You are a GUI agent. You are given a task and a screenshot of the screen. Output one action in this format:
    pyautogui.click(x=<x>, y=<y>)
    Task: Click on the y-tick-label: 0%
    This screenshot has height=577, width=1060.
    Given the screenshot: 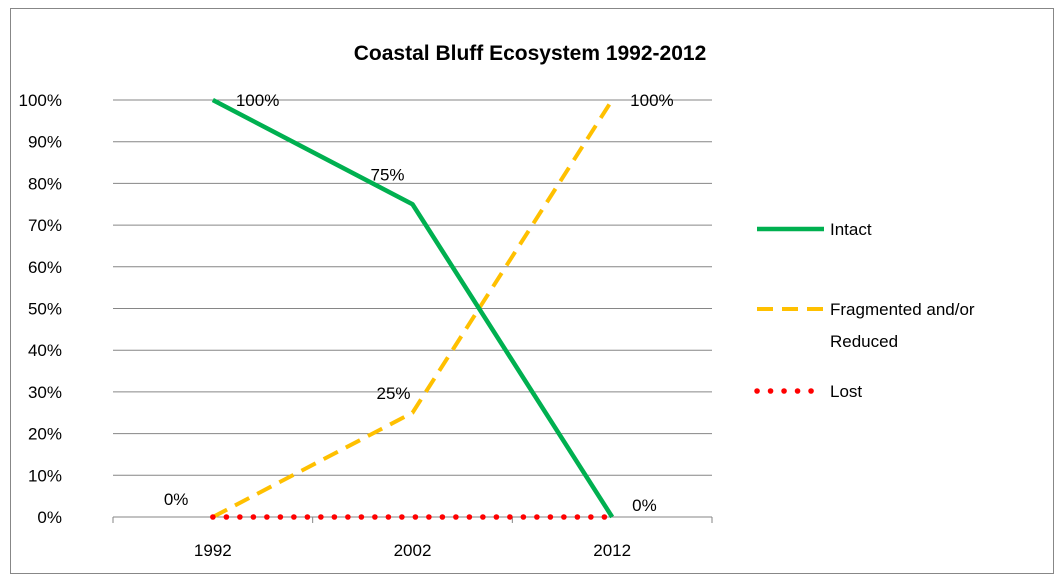 What is the action you would take?
    pyautogui.click(x=49, y=517)
    